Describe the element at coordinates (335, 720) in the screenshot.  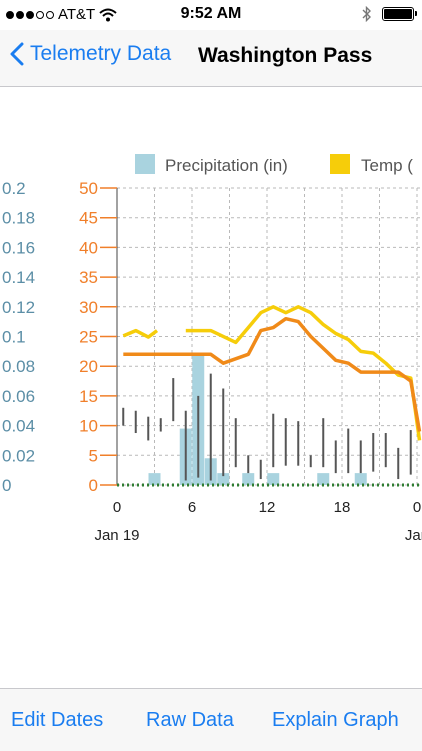
I see `explain-graph-button: Explain Graph` at that location.